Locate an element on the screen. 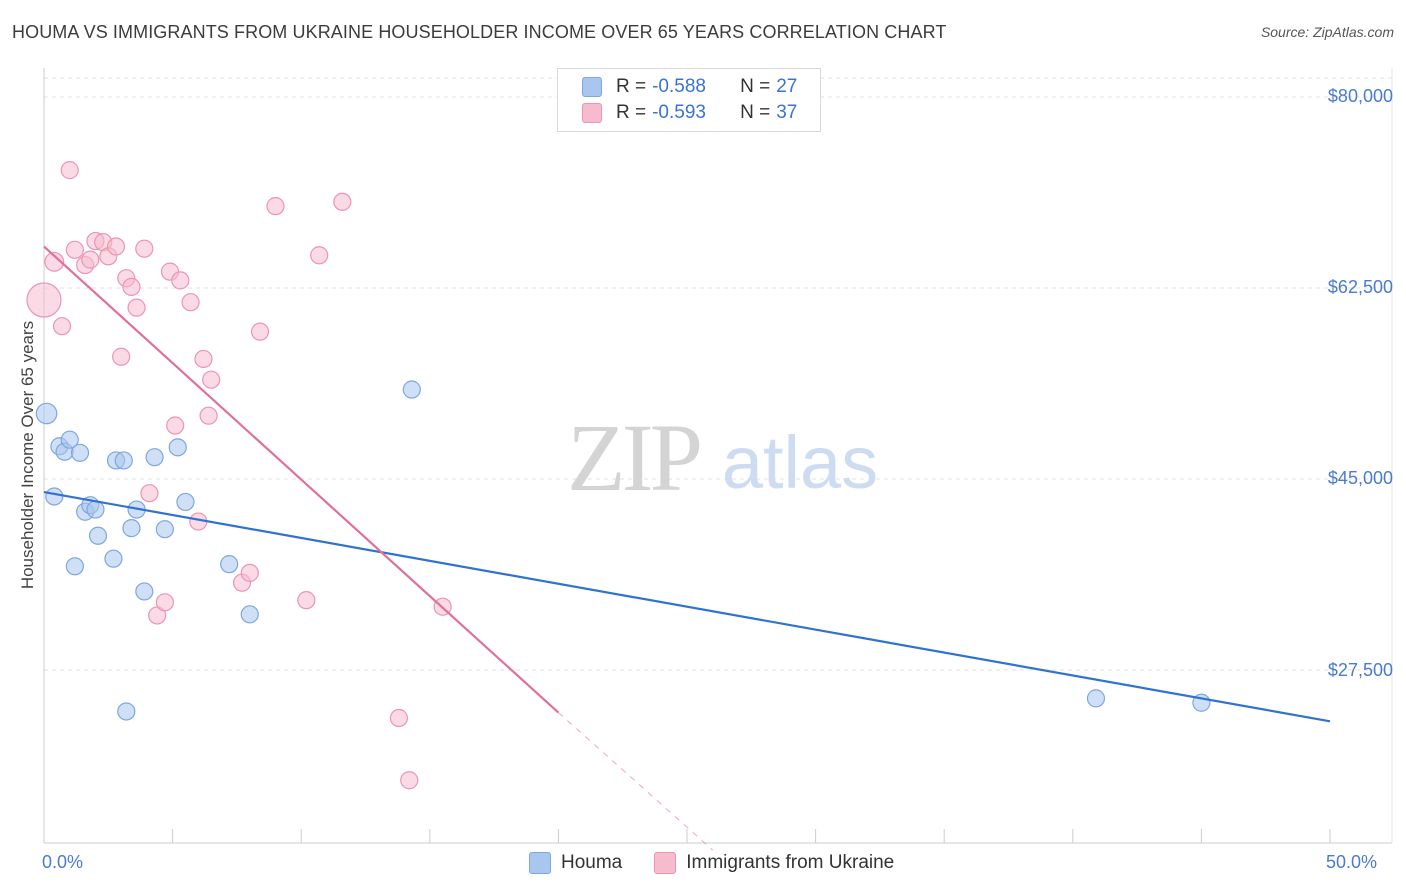 The width and height of the screenshot is (1406, 892). legend-row-ukraine: R = -0.593 N = 37 is located at coordinates (689, 113).